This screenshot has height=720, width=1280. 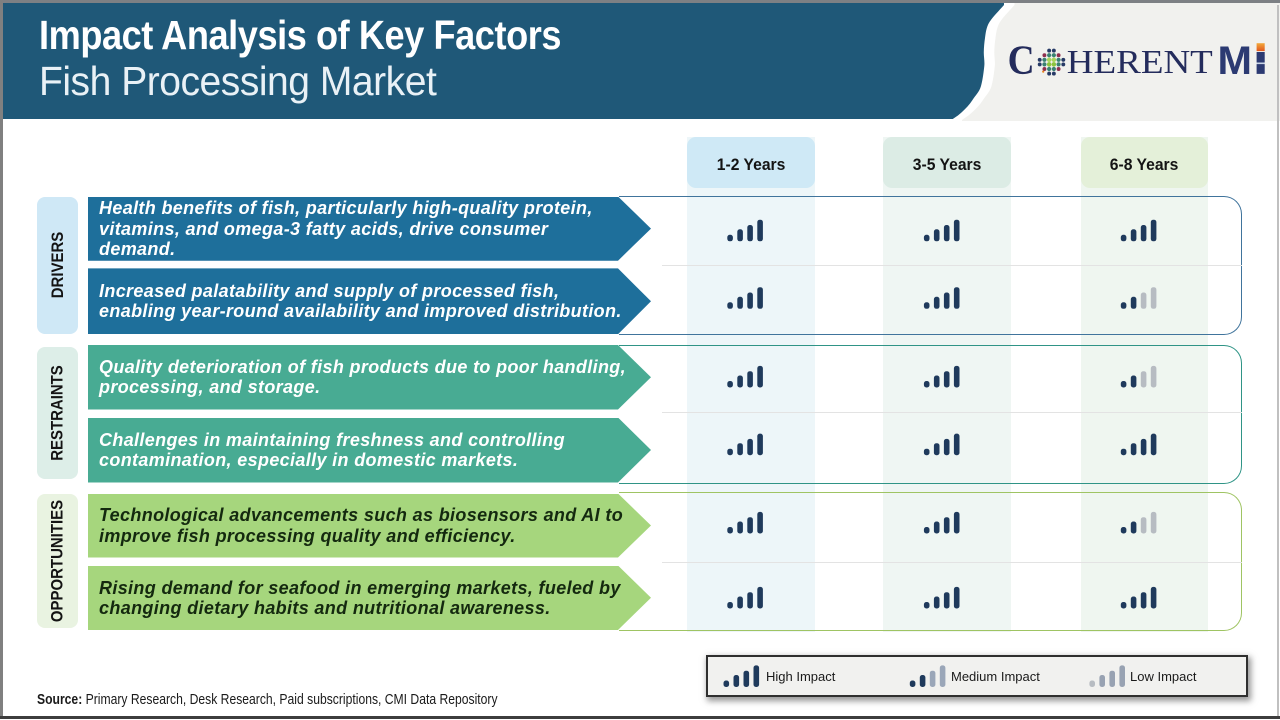 What do you see at coordinates (1235, 60) in the screenshot?
I see `svg-text: M` at bounding box center [1235, 60].